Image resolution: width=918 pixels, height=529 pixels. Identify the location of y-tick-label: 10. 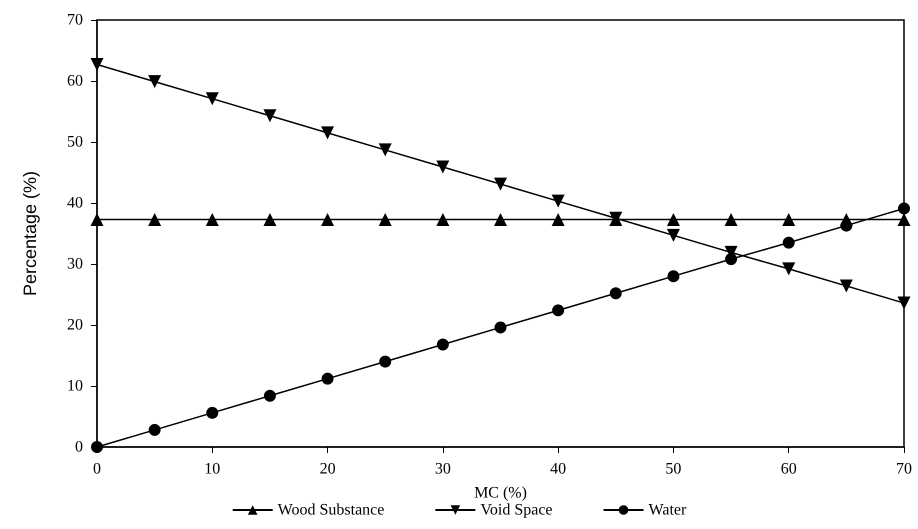
(75, 386).